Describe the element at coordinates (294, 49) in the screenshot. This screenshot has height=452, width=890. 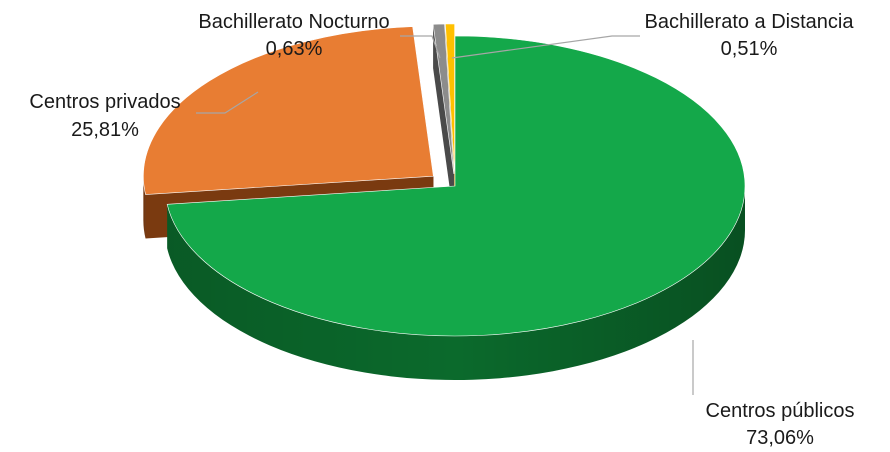
I see `label-value-nocturno: 0,63%` at that location.